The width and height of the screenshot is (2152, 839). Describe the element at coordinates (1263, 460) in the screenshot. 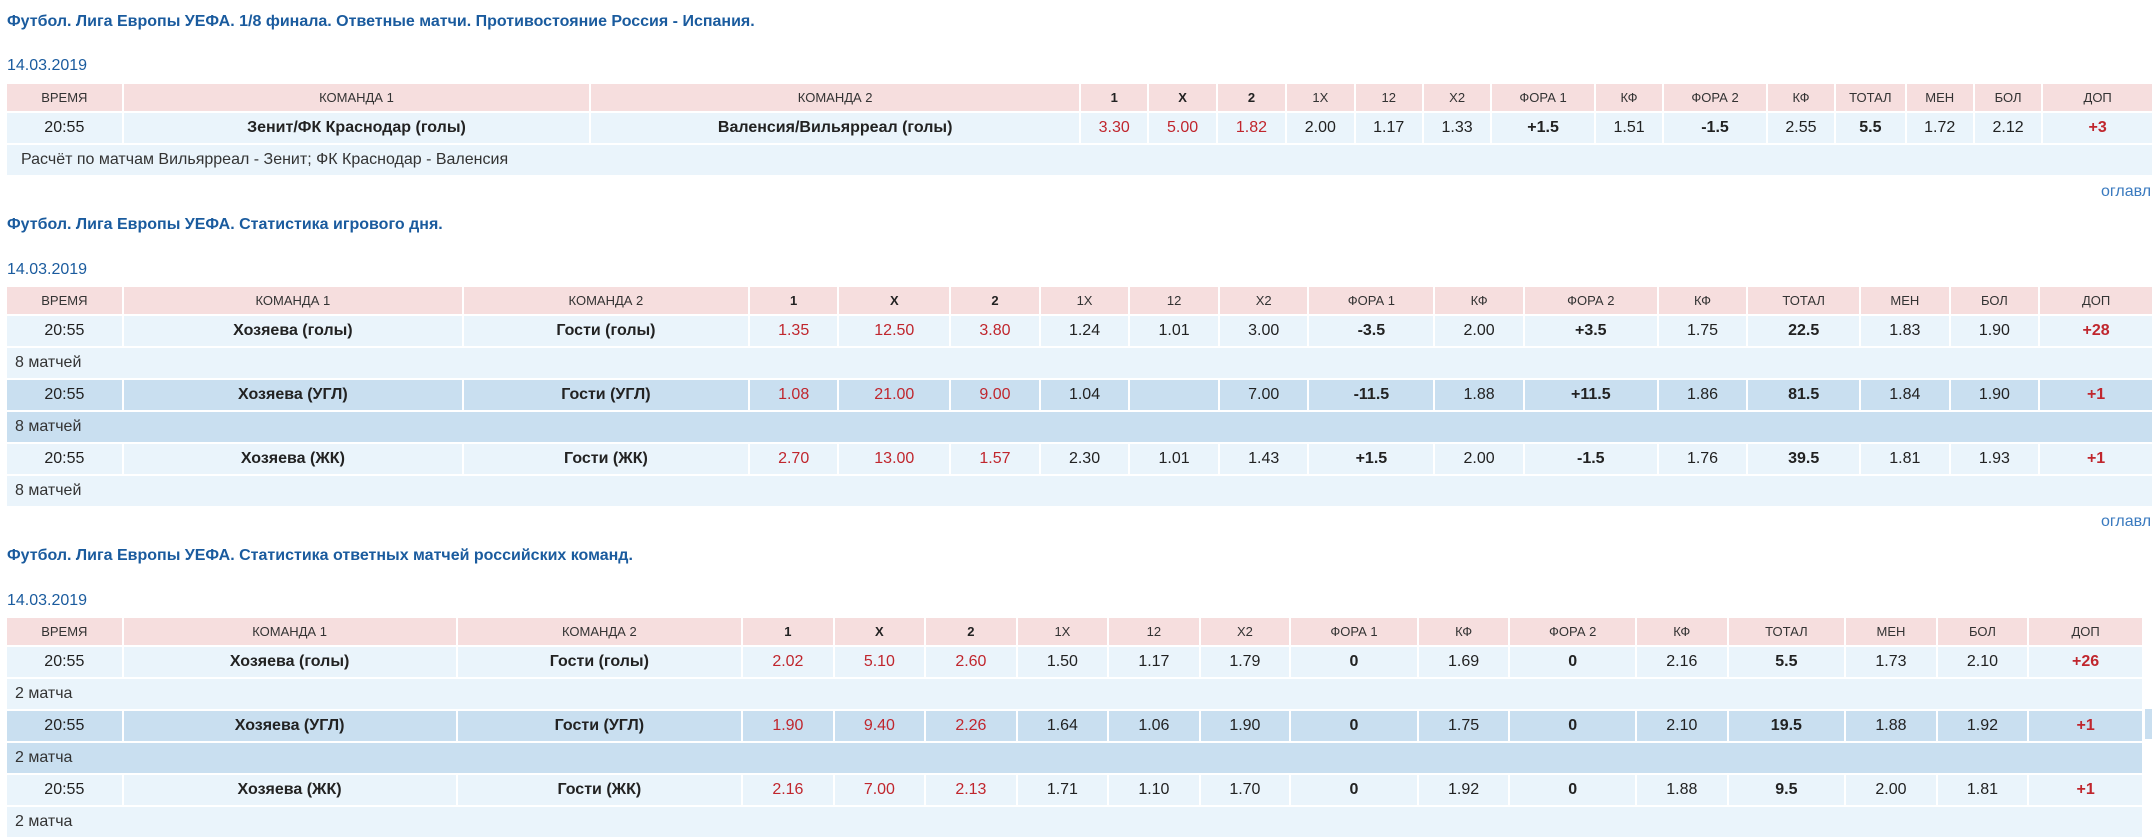

I see `odd-x2: 1.43` at that location.